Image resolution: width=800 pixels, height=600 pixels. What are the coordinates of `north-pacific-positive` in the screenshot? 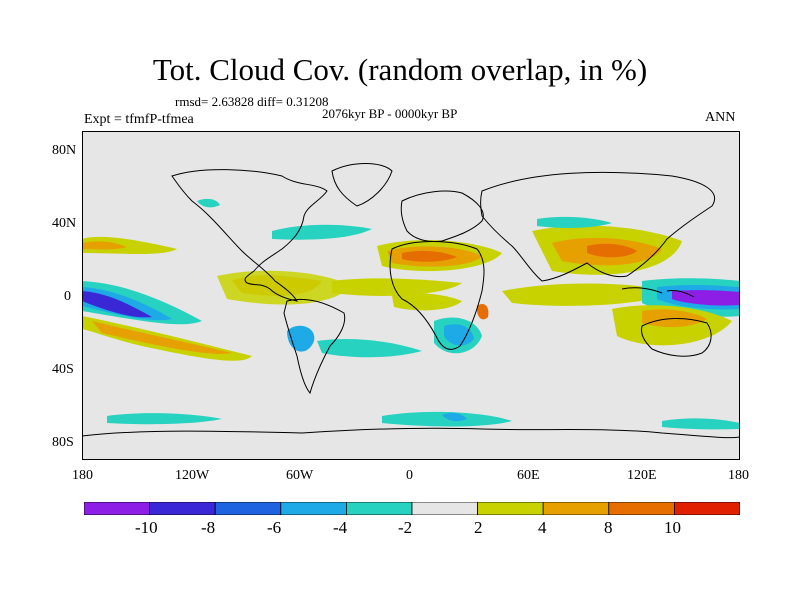 It's located at (129, 245).